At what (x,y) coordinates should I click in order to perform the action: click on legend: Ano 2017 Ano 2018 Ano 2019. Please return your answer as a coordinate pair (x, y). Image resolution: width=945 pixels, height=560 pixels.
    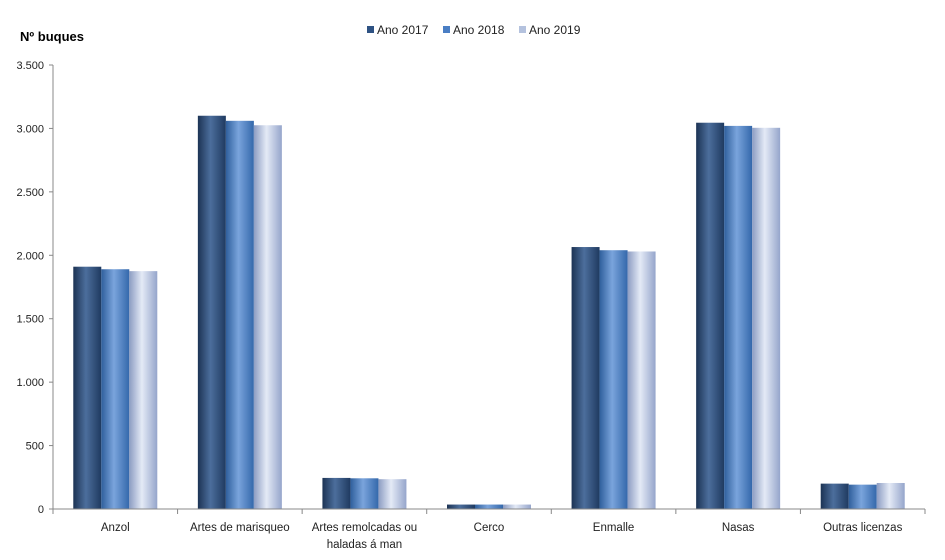
    Looking at the image, I should click on (474, 30).